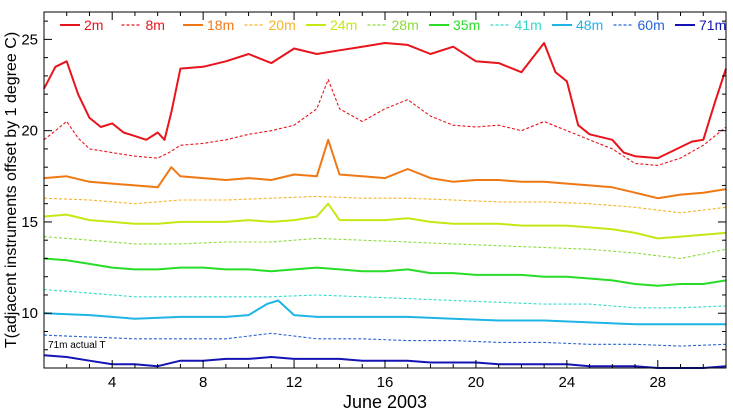  What do you see at coordinates (29, 131) in the screenshot?
I see `y-tick-label: 20` at bounding box center [29, 131].